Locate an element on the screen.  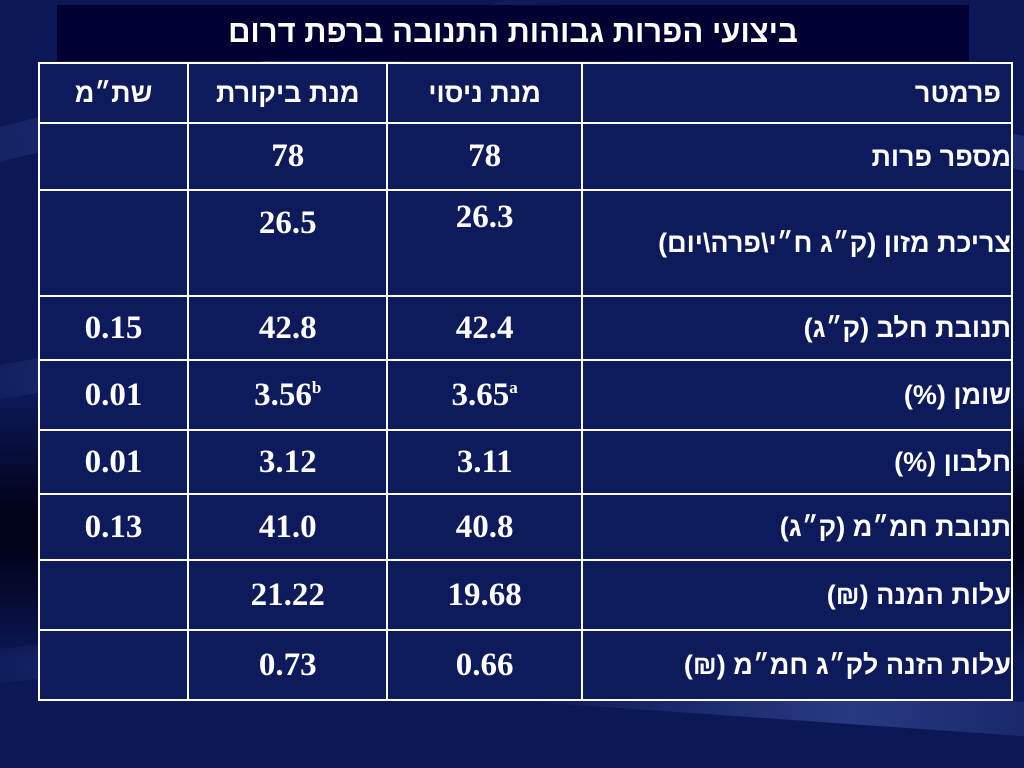
row-se: 0.15 is located at coordinates (113, 328).